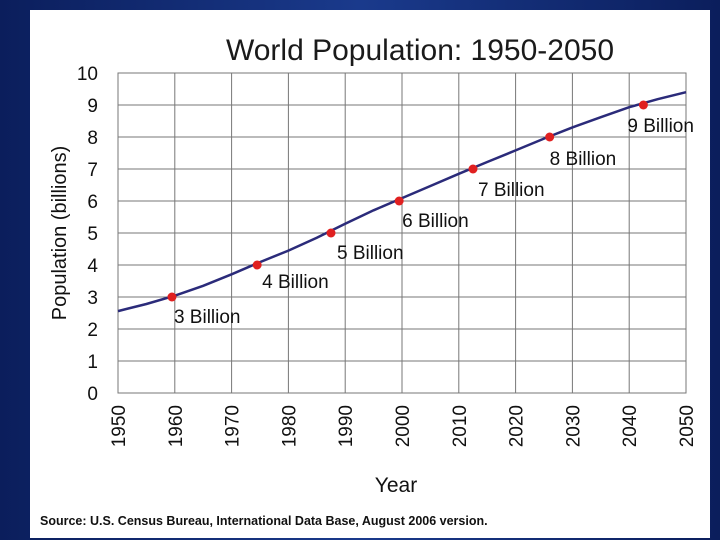 This screenshot has height=540, width=720. I want to click on x-tick-label: 2000, so click(403, 426).